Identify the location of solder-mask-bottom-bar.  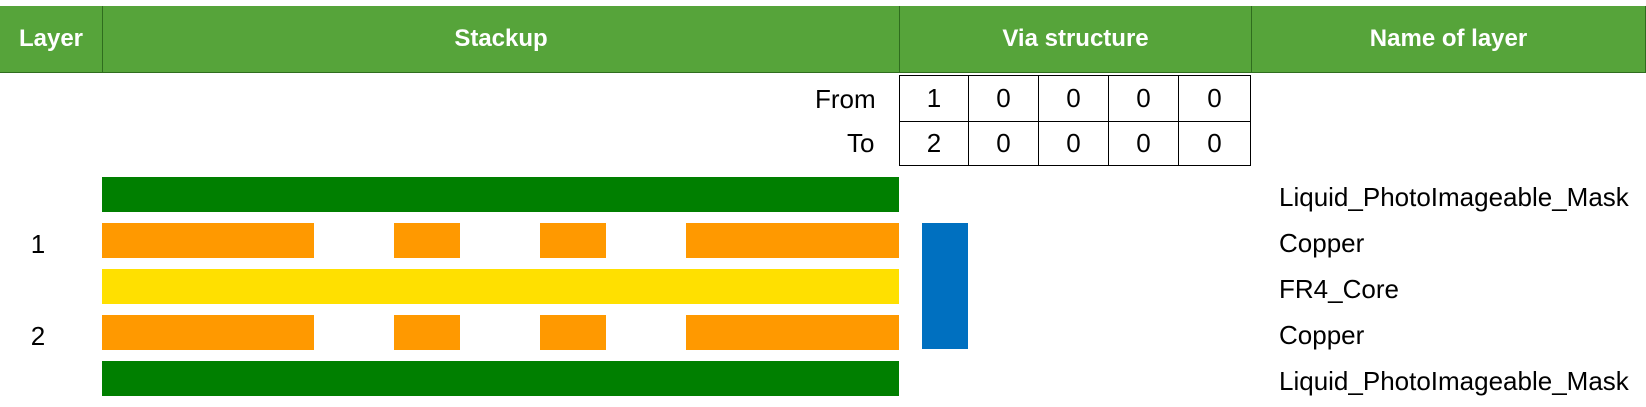
(500, 378).